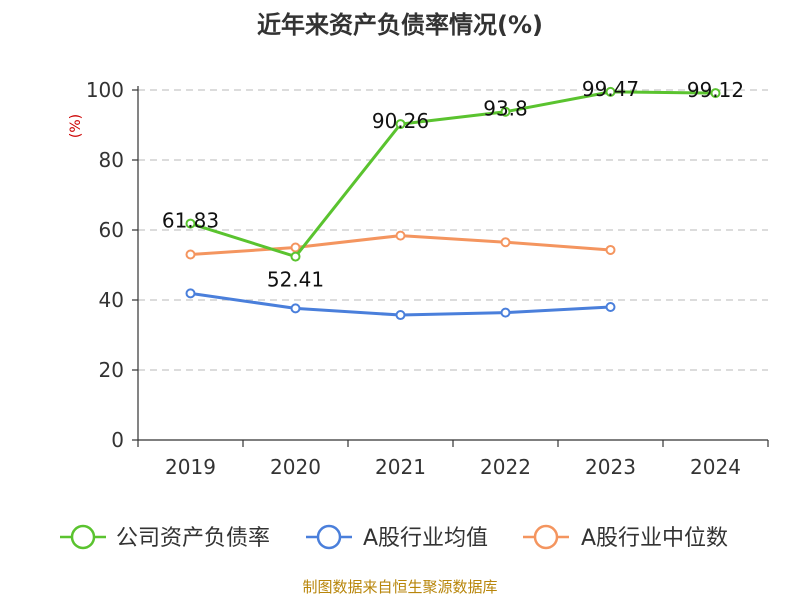 The image size is (800, 600). I want to click on legend-label: 公司资产负债率, so click(193, 538).